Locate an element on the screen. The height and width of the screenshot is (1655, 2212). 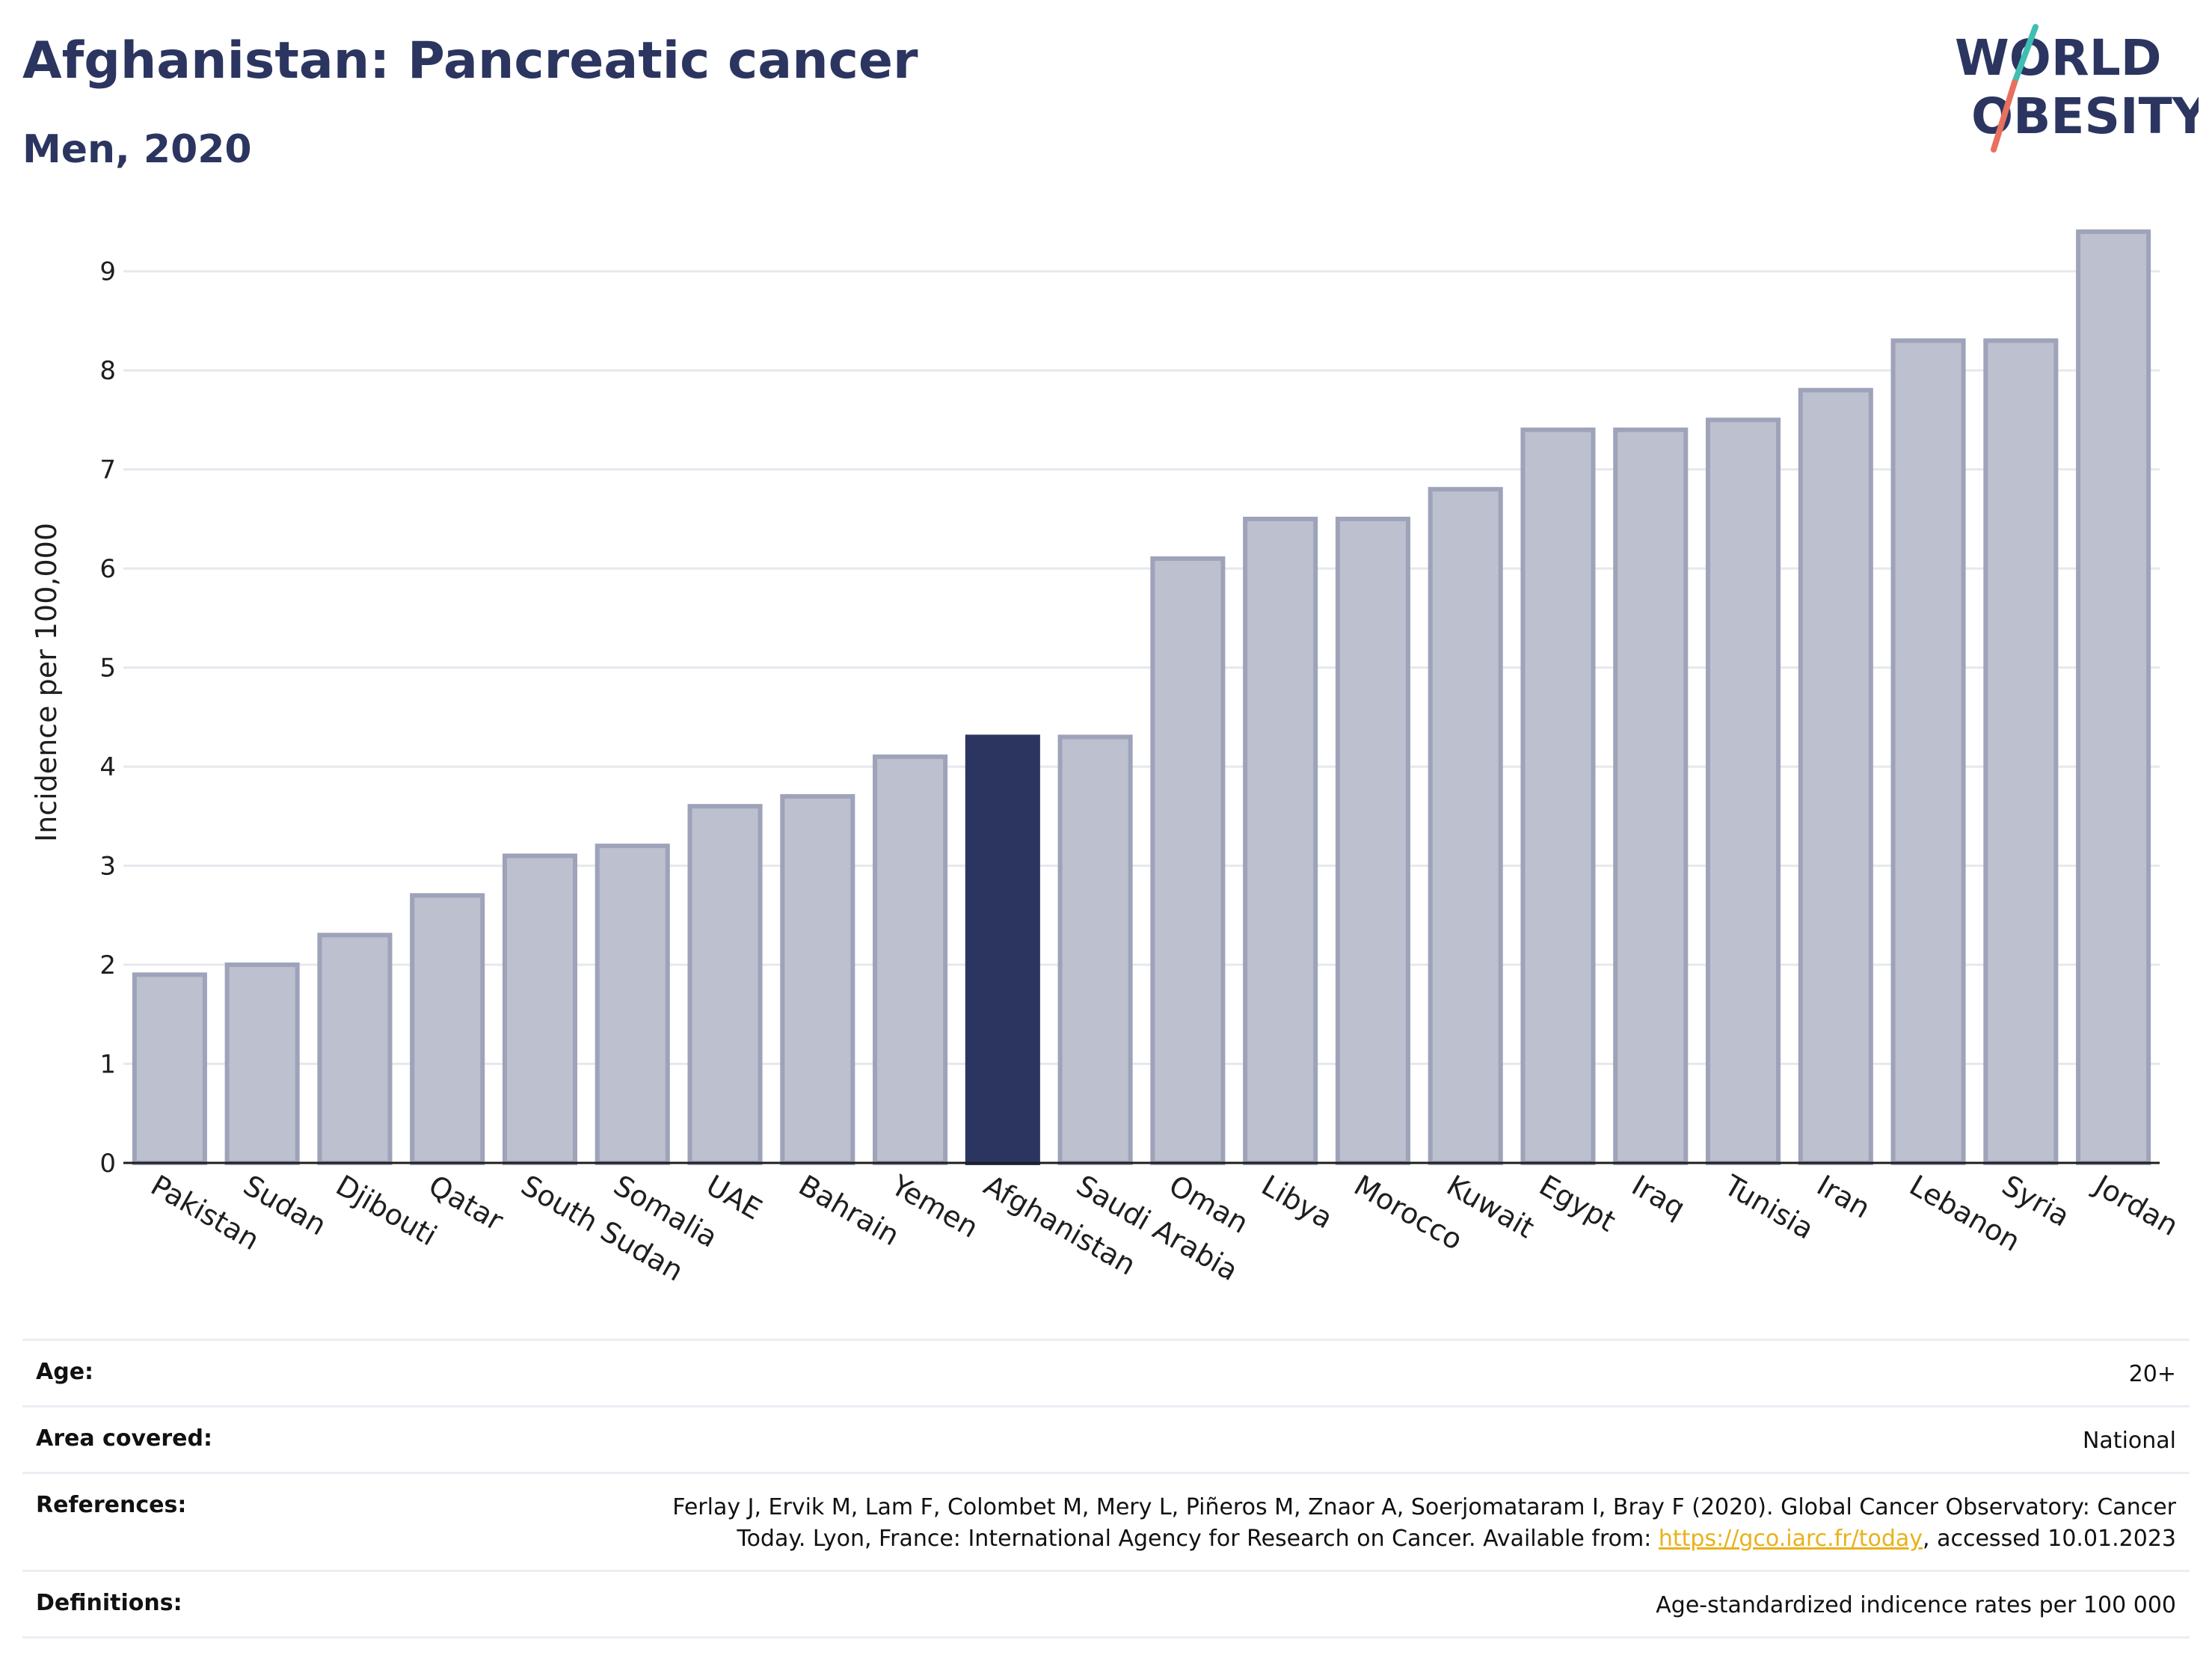
y-tick-label: 4 is located at coordinates (107, 767).